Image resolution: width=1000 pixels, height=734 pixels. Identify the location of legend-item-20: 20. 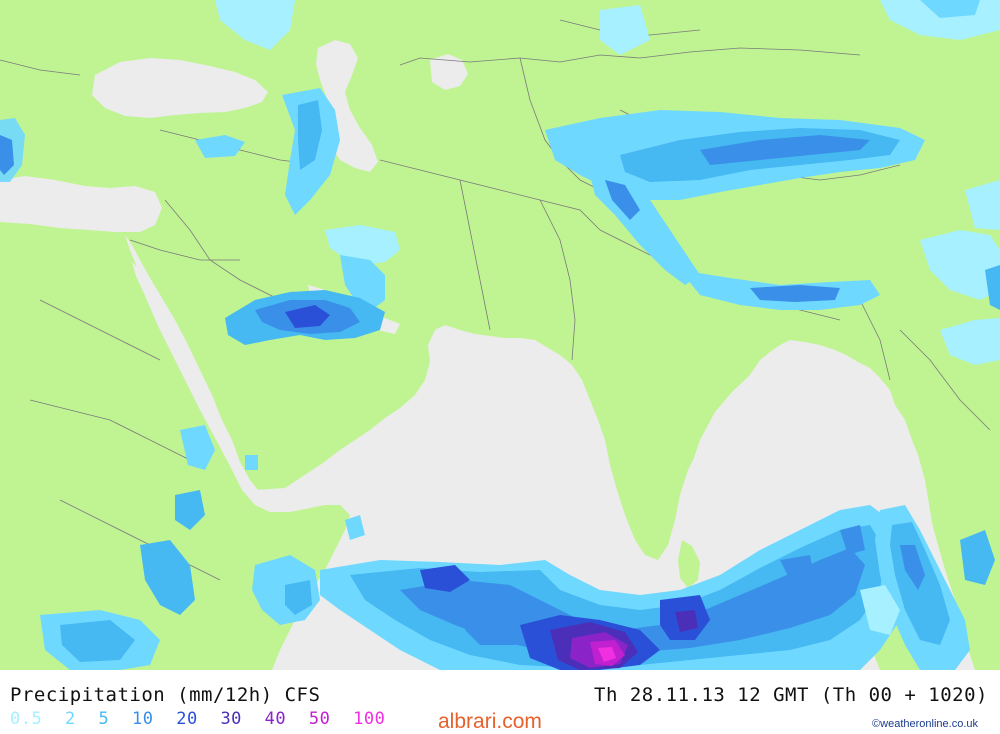
(187, 719).